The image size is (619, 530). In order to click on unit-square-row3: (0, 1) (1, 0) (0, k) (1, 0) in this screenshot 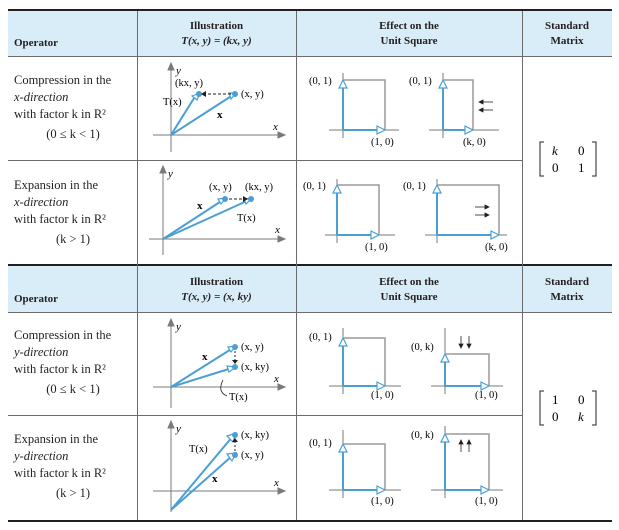, I will do `click(406, 364)`.